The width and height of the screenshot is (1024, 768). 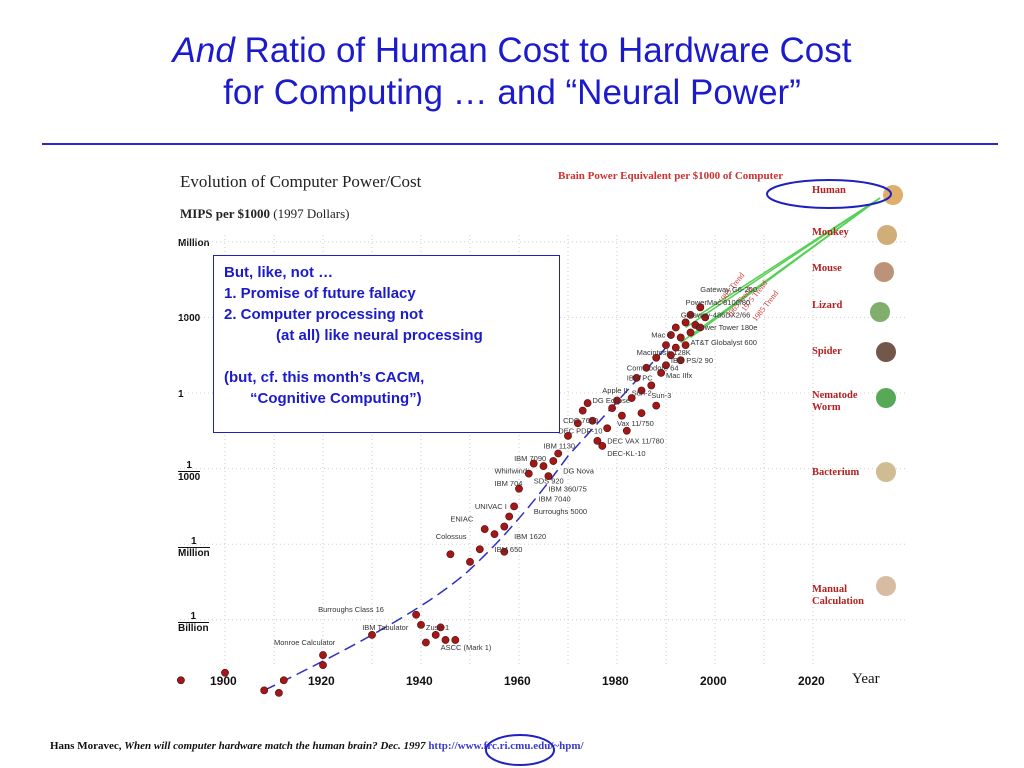 I want to click on callout-spacer, so click(x=391, y=356).